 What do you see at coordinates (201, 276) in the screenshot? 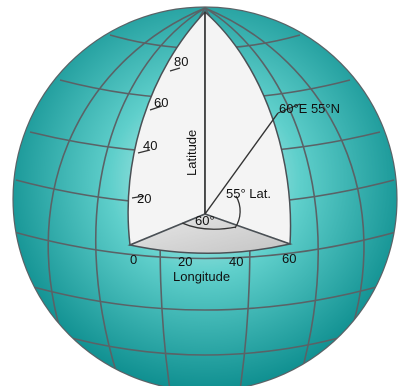
I see `longitude-axis-label: Longitude` at bounding box center [201, 276].